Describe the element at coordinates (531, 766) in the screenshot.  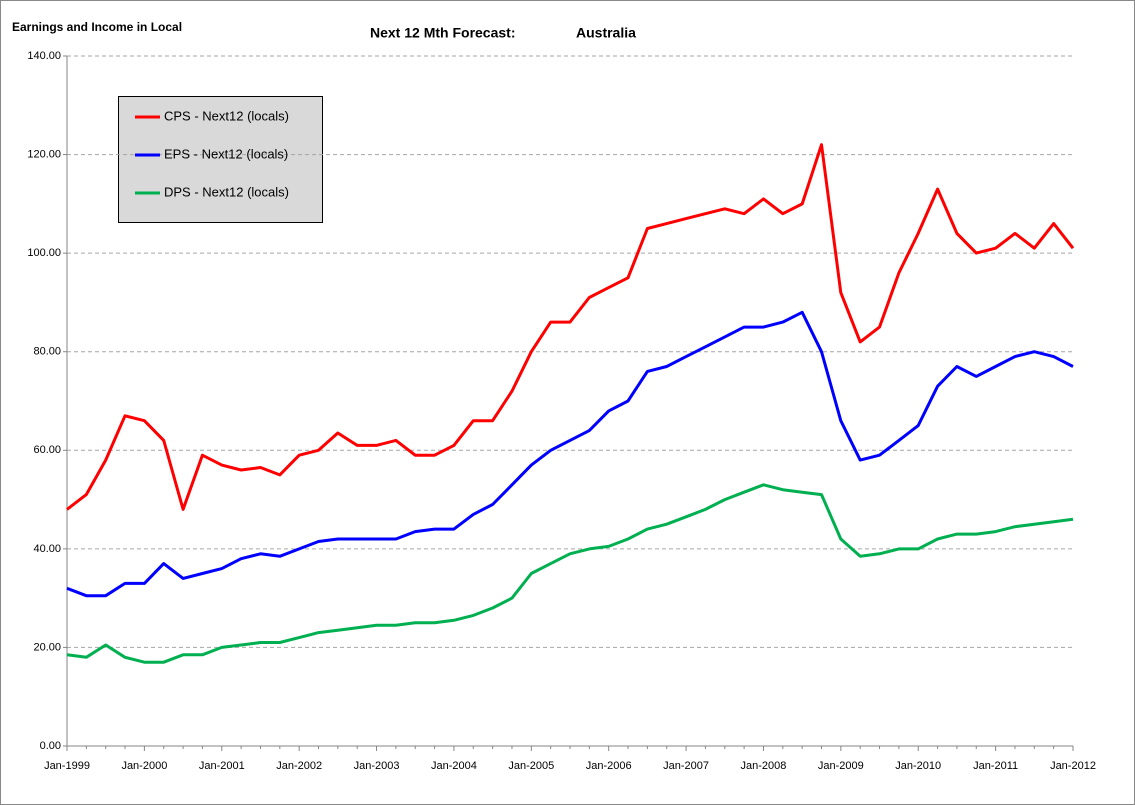
I see `x-tick-label: Jan-2005` at that location.